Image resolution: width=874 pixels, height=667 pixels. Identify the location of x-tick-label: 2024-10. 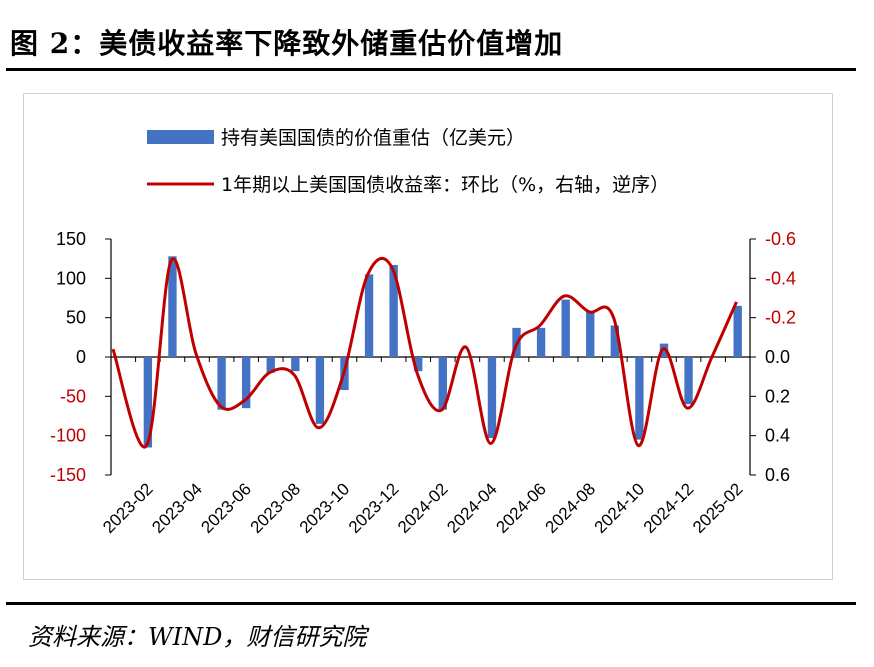
(620, 508).